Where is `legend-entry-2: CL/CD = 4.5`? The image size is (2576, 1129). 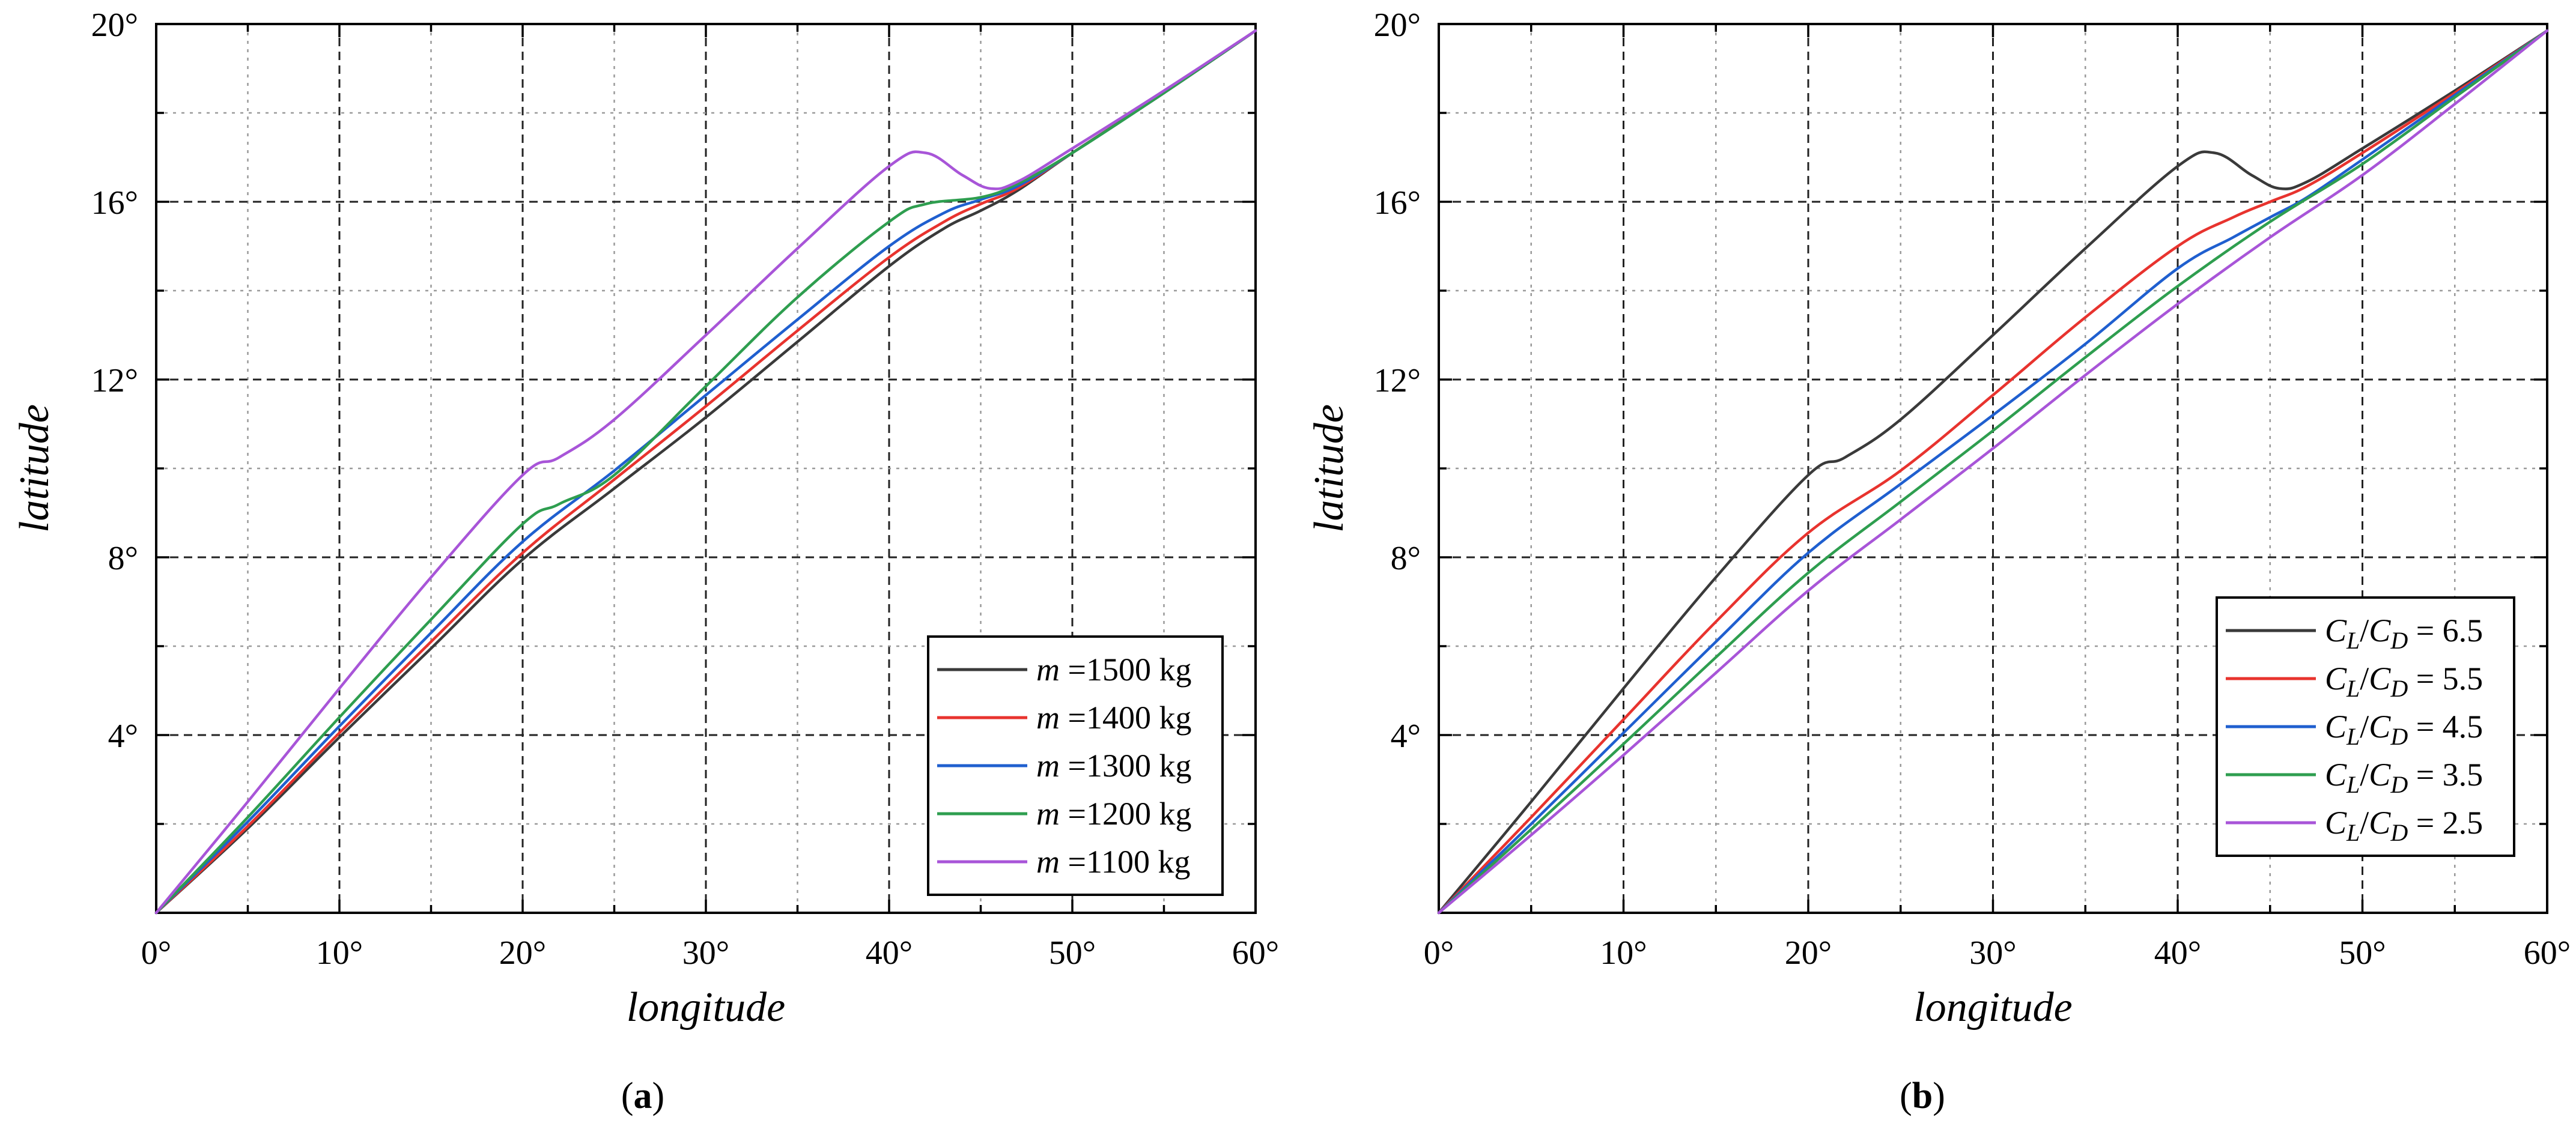
legend-entry-2: CL/CD = 4.5 is located at coordinates (2404, 729).